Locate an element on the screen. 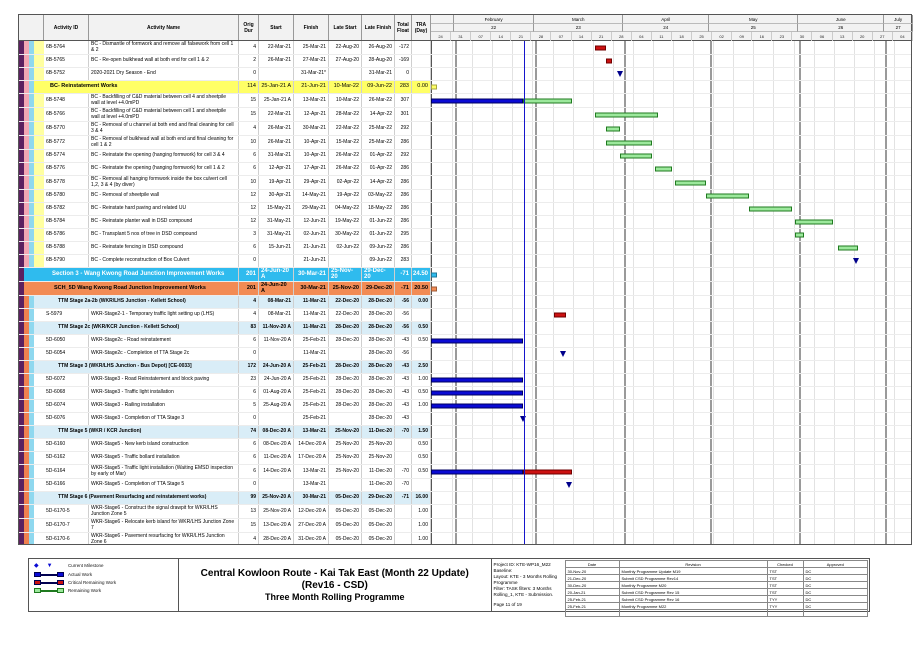  legend-remaining-swatch is located at coordinates (51, 590).